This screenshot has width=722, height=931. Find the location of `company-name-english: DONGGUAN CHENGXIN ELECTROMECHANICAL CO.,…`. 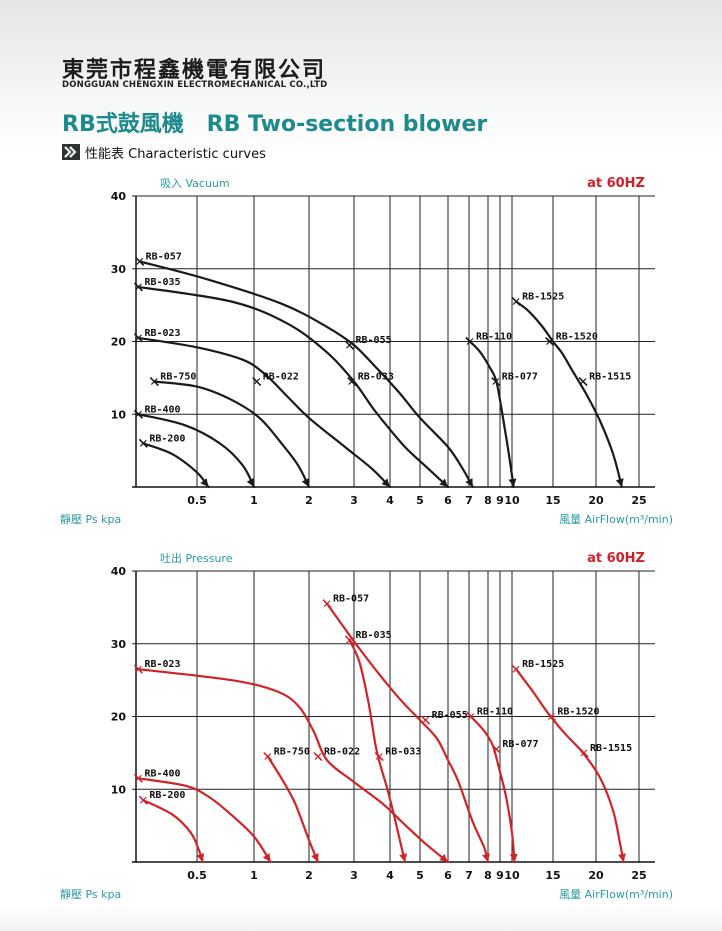

company-name-english: DONGGUAN CHENGXIN ELECTROMECHANICAL CO.,… is located at coordinates (195, 85).